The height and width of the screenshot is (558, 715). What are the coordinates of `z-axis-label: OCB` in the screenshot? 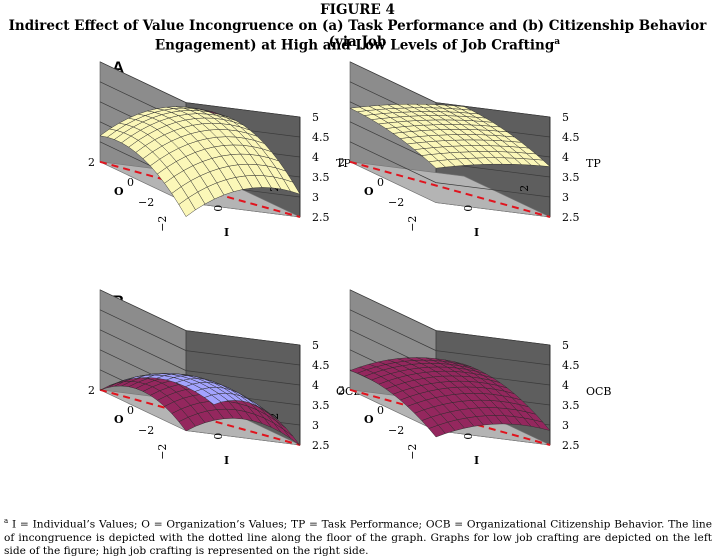 It's located at (599, 391).